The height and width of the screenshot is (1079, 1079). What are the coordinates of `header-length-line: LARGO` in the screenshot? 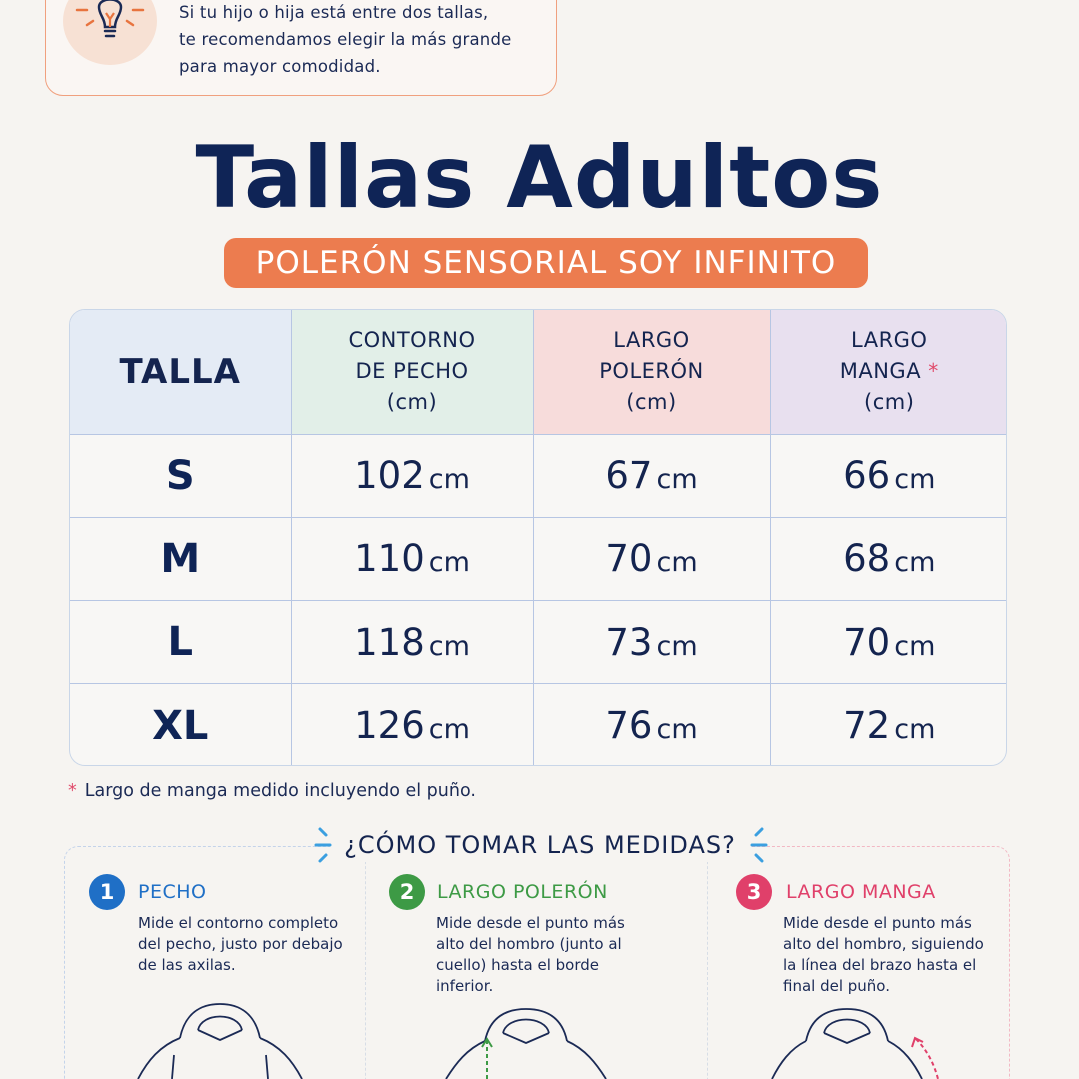 It's located at (651, 340).